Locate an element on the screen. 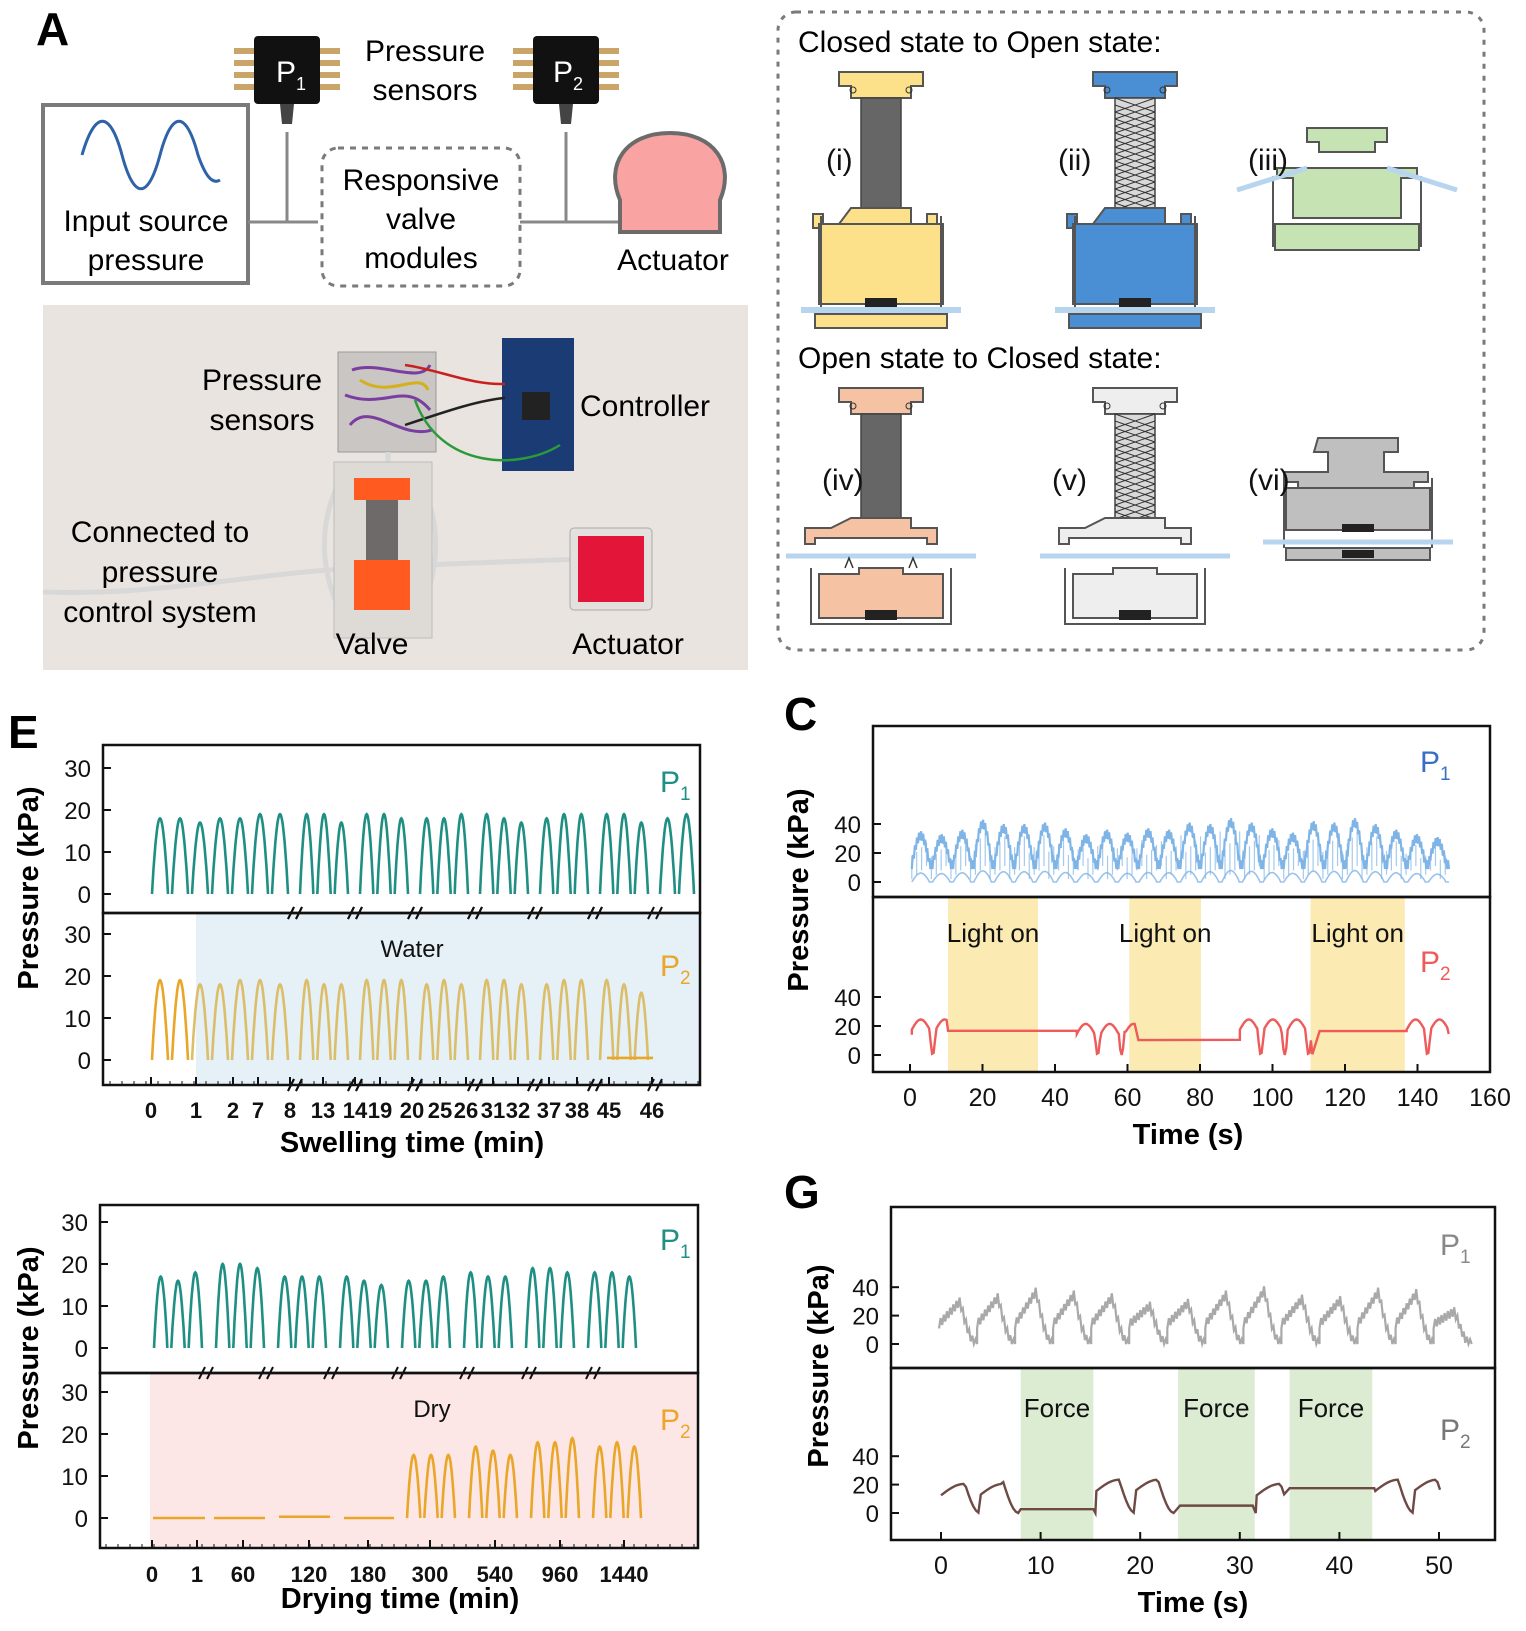 This screenshot has height=1631, width=1526. valve-state-ii is located at coordinates (1135, 200).